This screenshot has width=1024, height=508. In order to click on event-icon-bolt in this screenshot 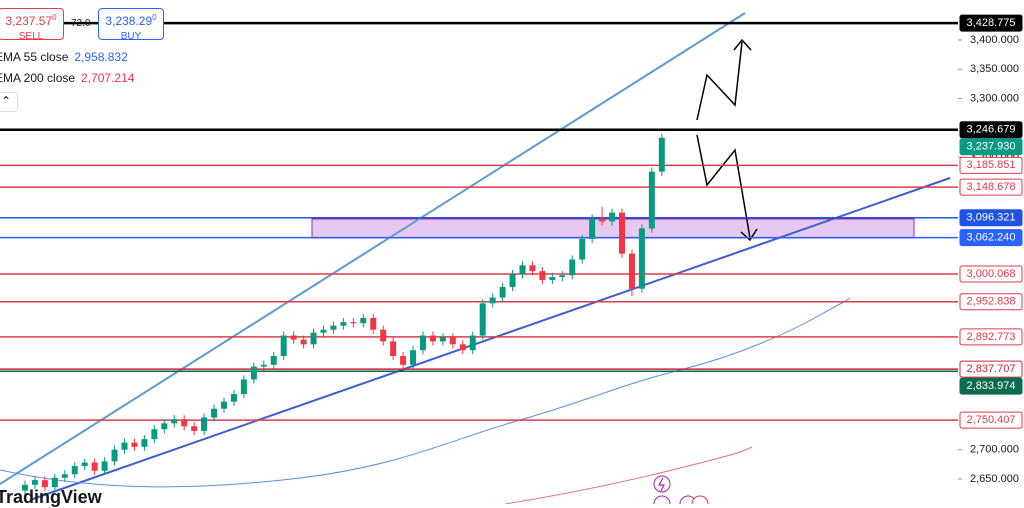, I will do `click(661, 484)`.